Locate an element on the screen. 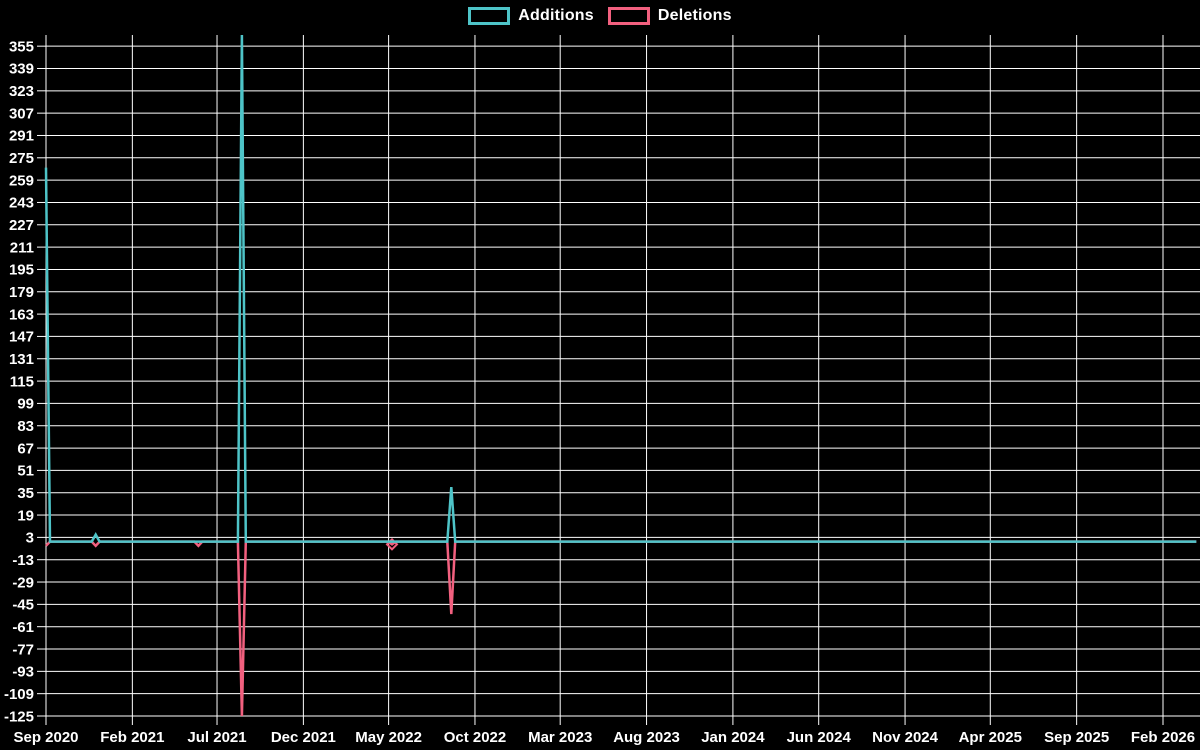 The image size is (1200, 750). y-tick-label: -29 is located at coordinates (23, 582).